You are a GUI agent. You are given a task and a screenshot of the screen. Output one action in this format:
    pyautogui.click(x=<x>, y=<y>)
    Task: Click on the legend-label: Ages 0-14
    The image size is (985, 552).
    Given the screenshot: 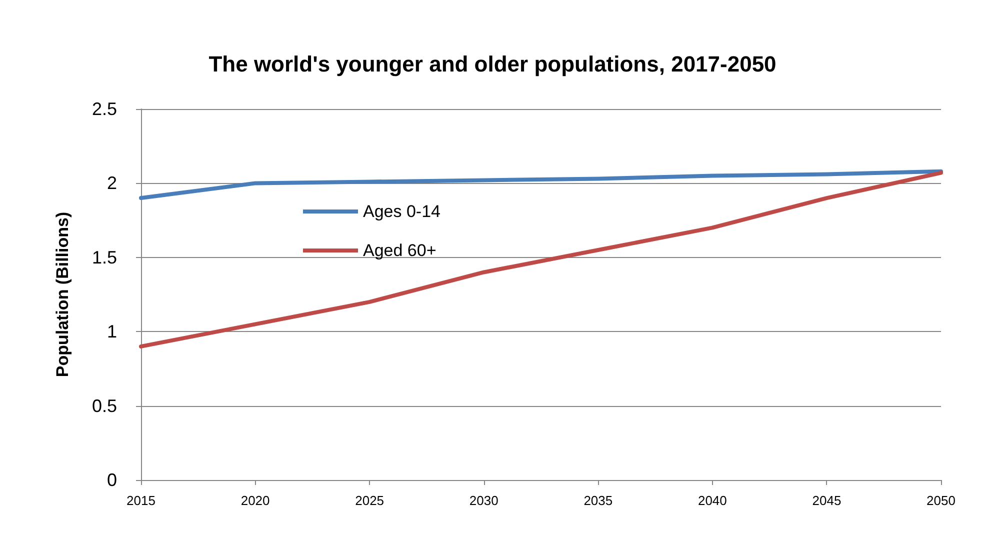 What is the action you would take?
    pyautogui.click(x=401, y=211)
    